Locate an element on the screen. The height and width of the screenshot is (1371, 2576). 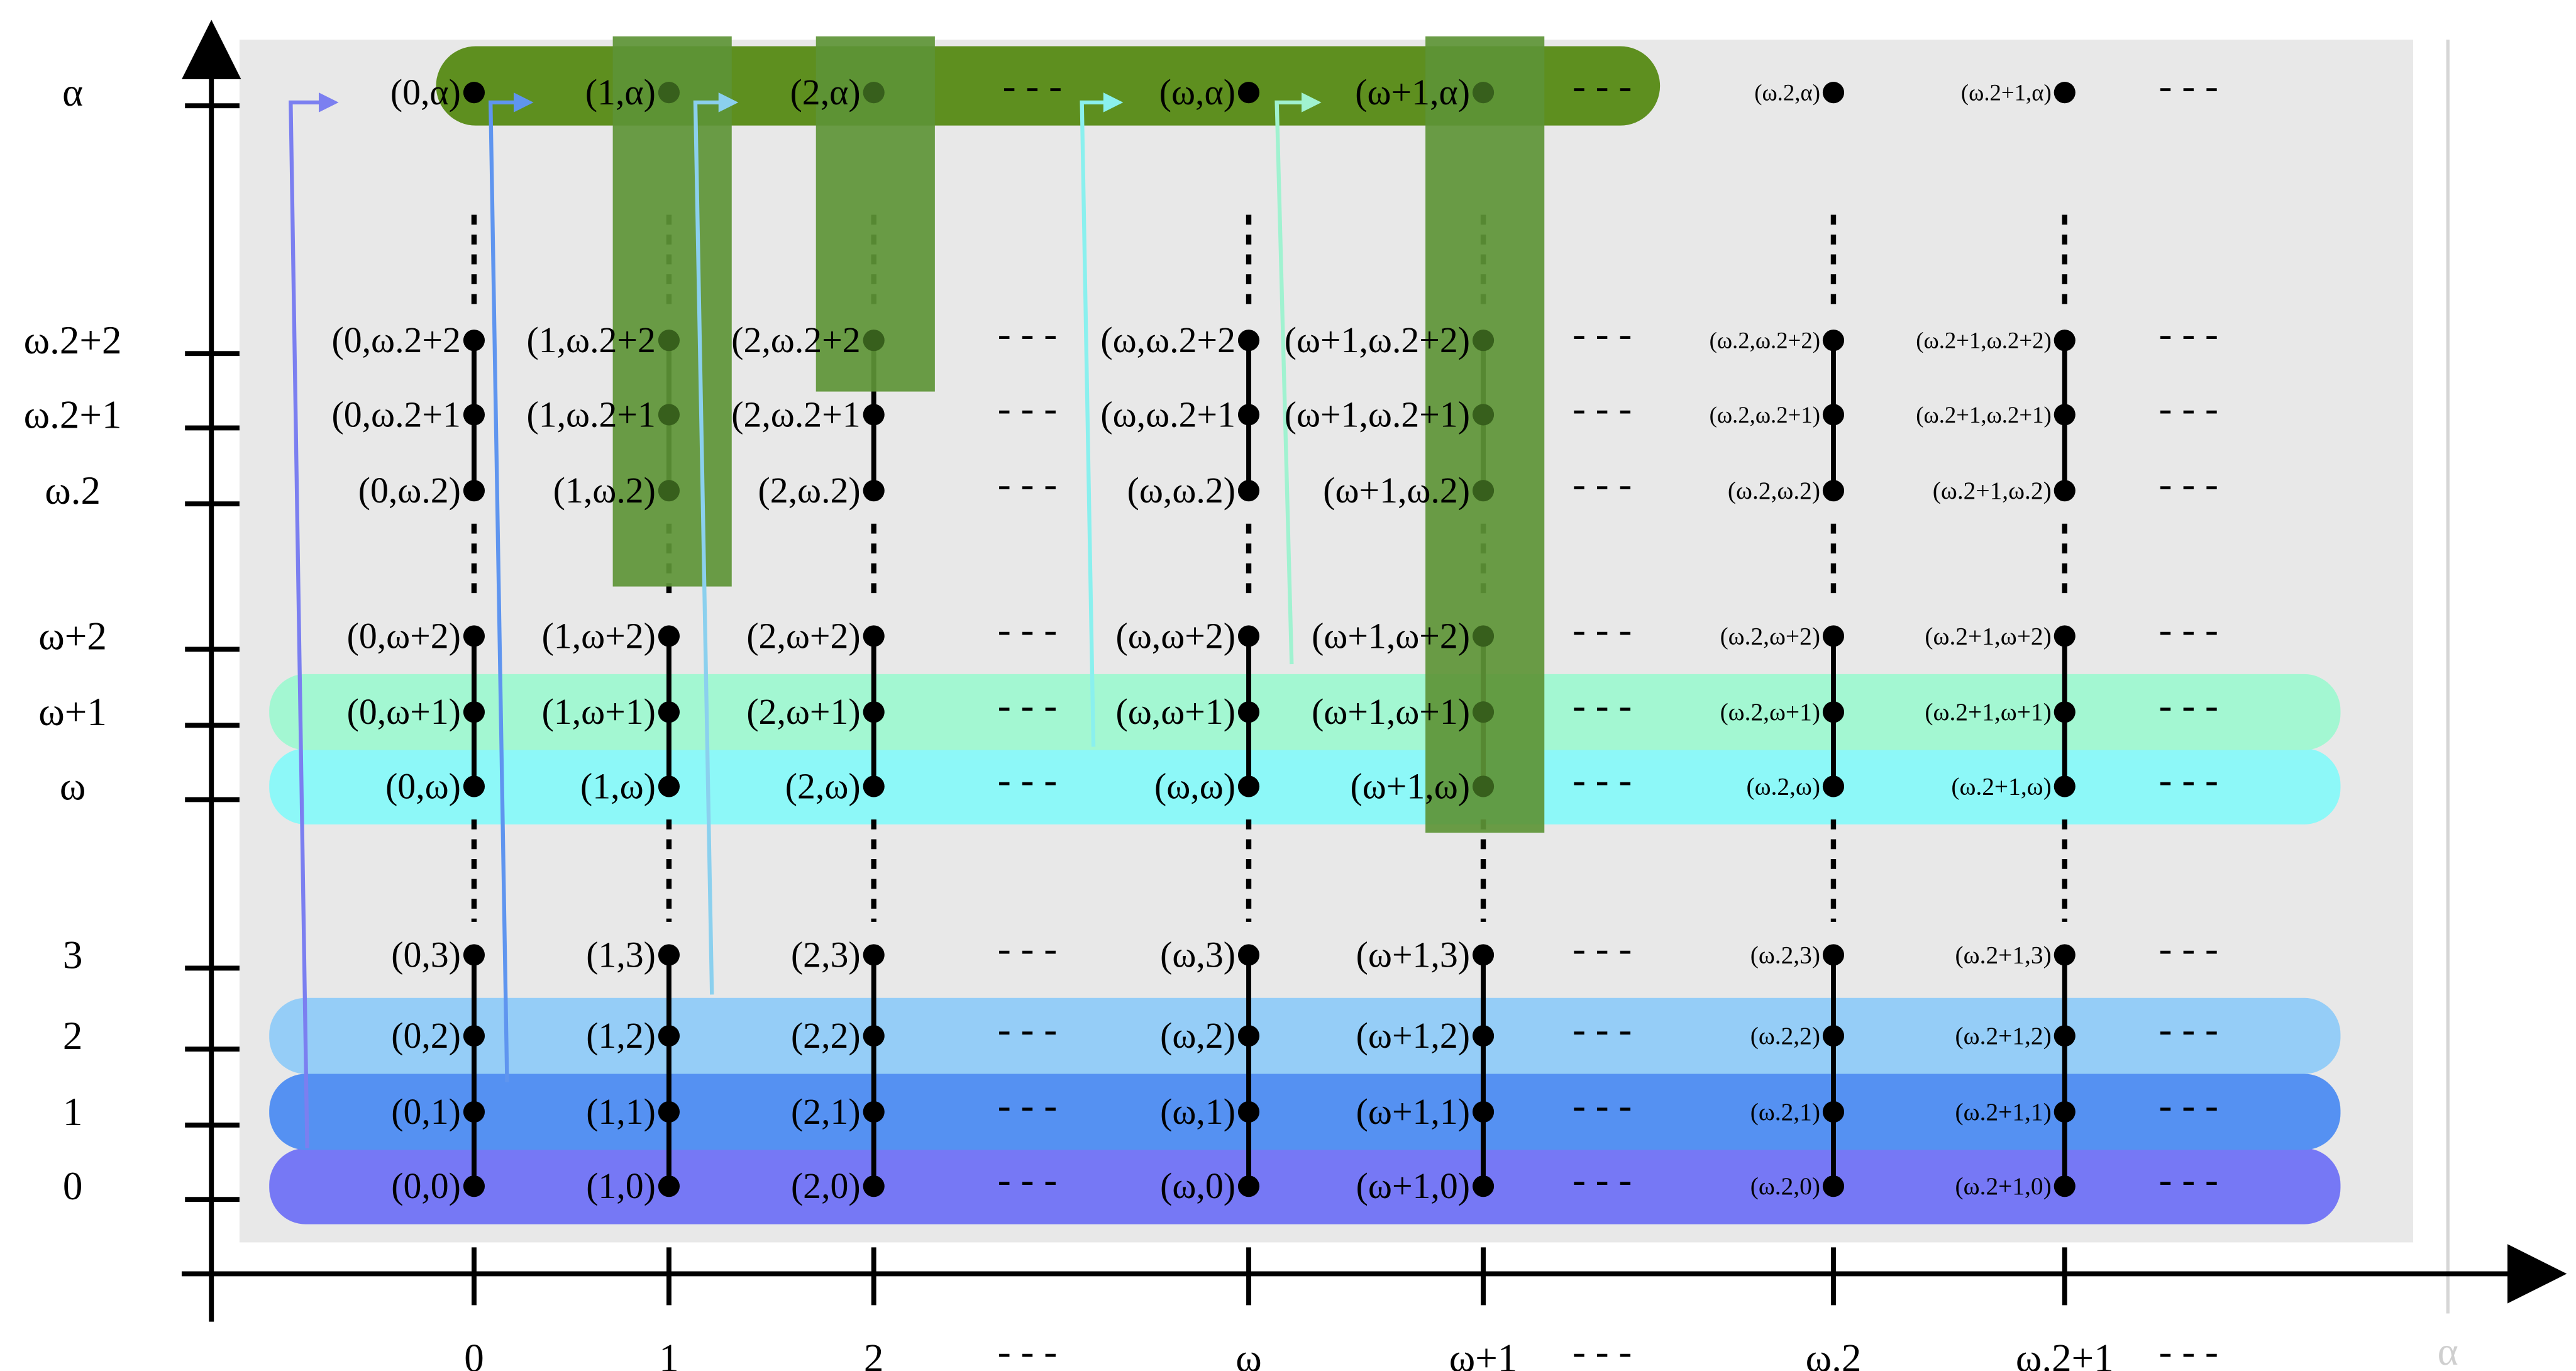
y-axis-label-6: ω+2 is located at coordinates (72, 636).